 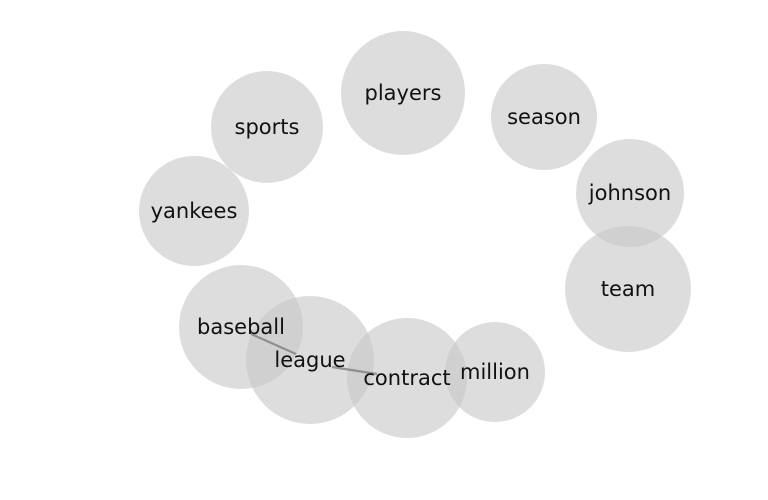 I want to click on node-circle-johnson, so click(x=630, y=193).